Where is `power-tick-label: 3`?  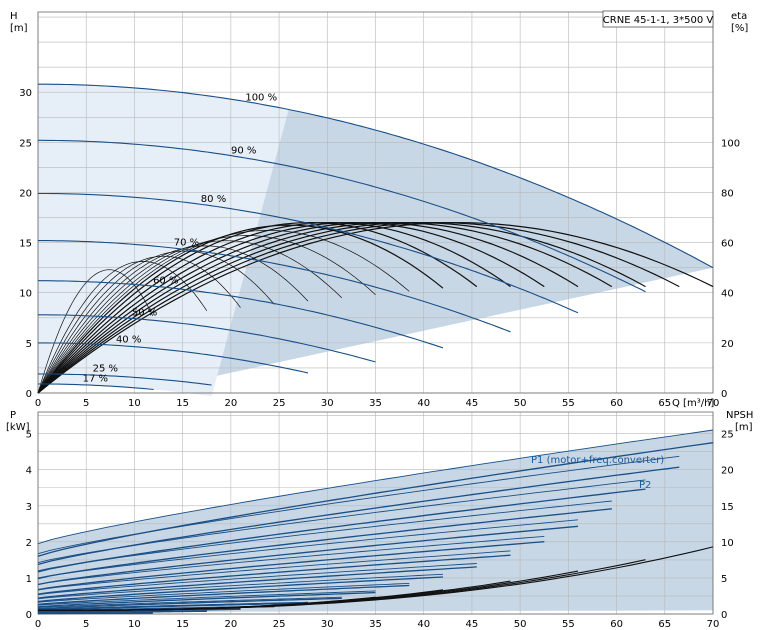 power-tick-label: 3 is located at coordinates (29, 507).